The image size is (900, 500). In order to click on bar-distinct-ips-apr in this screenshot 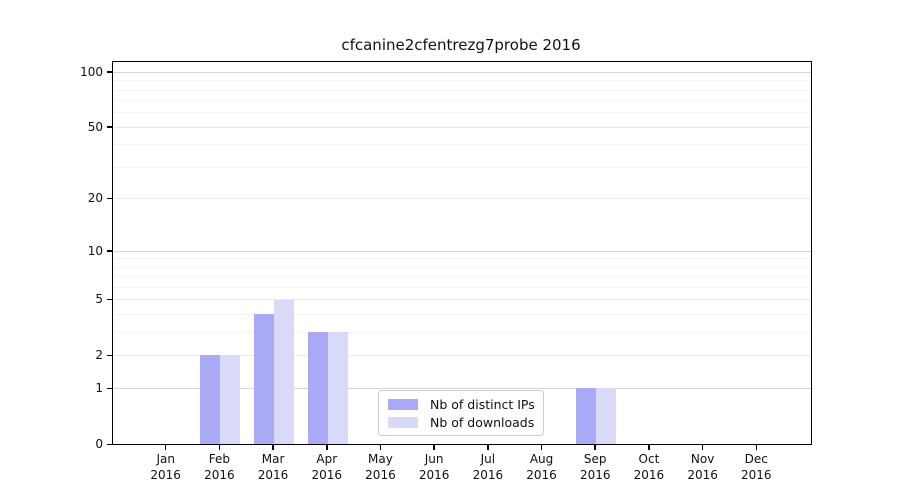, I will do `click(317, 388)`.